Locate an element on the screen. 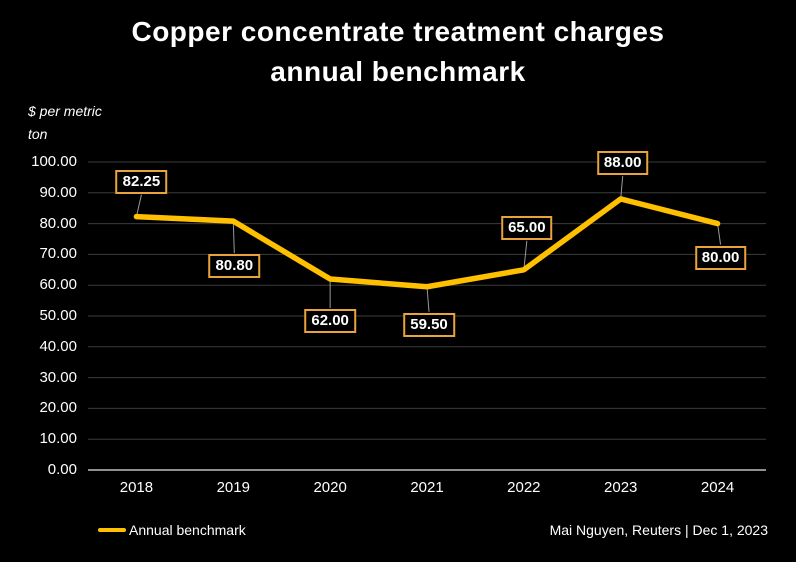  data-label: 59.50 is located at coordinates (429, 324).